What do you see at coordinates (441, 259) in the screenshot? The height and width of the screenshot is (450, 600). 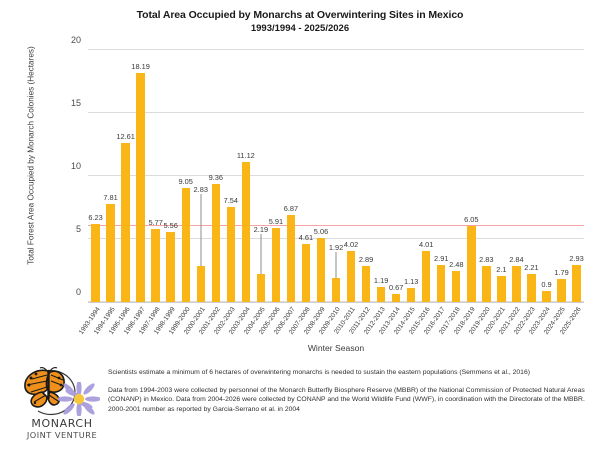 I see `bar-value-label: 2.91` at bounding box center [441, 259].